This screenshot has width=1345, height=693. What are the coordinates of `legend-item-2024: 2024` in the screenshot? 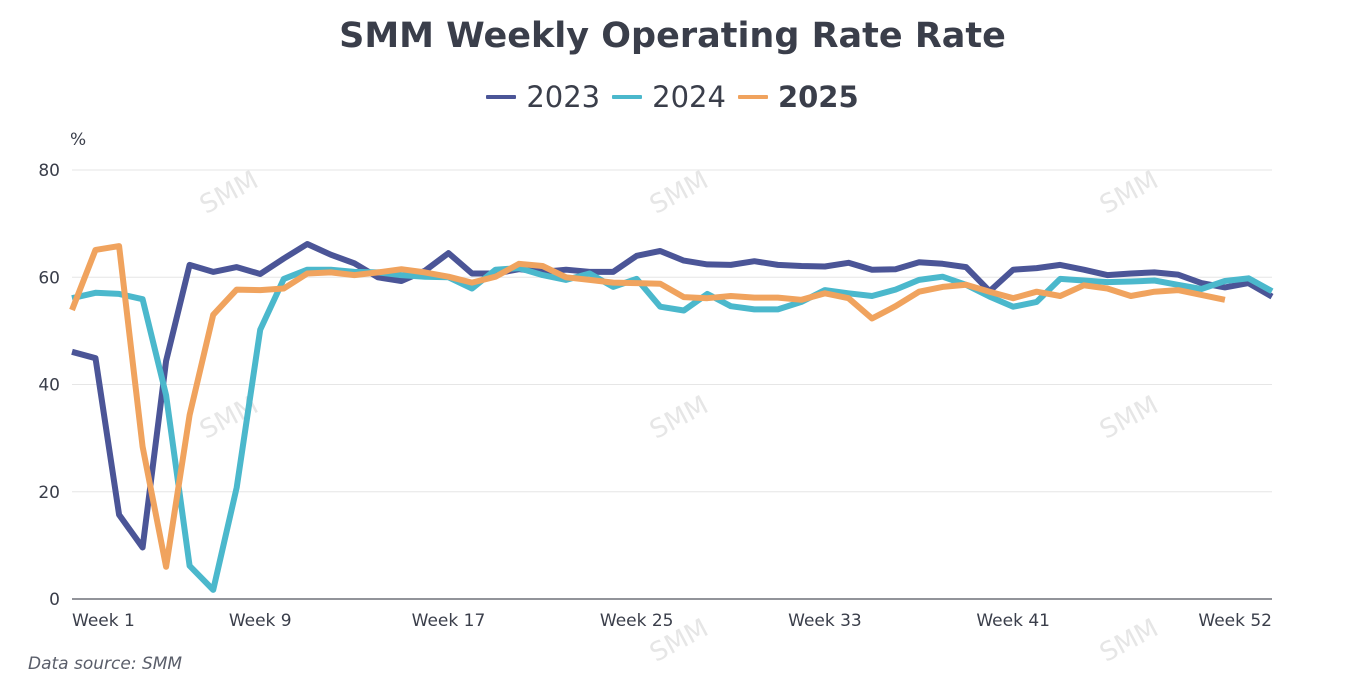 It's located at (669, 97).